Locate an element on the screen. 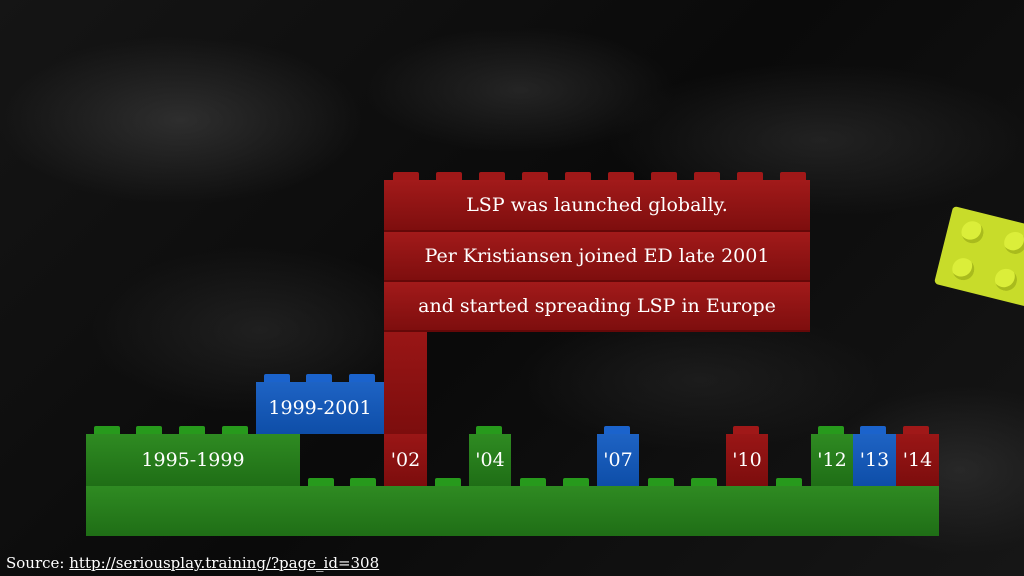 The width and height of the screenshot is (1024, 576). callout-text: LSP was launched globally. is located at coordinates (597, 205).